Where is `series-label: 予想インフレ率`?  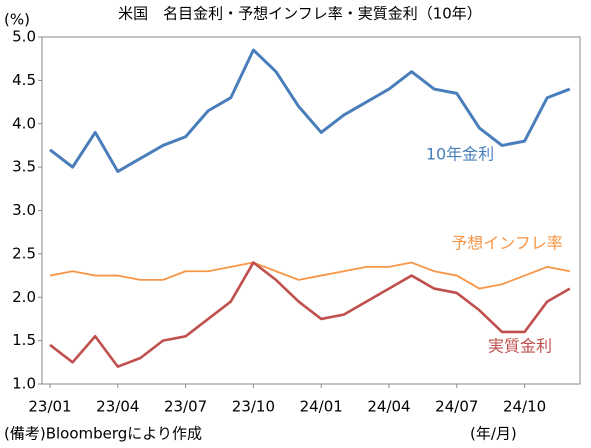
series-label: 予想インフレ率 is located at coordinates (507, 243).